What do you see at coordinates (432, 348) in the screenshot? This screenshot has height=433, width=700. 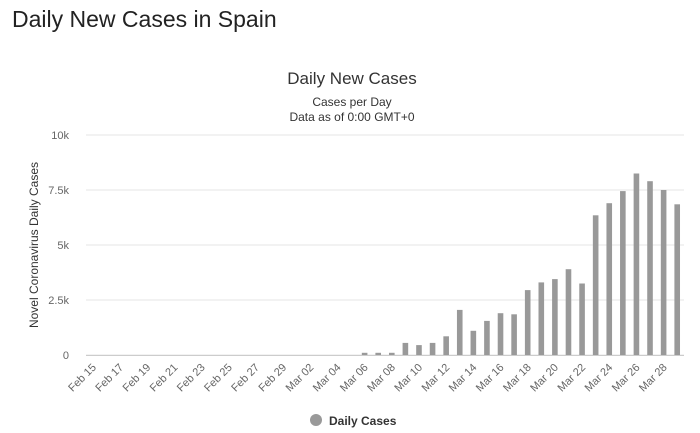 I see `bar: Mar 11: 550` at bounding box center [432, 348].